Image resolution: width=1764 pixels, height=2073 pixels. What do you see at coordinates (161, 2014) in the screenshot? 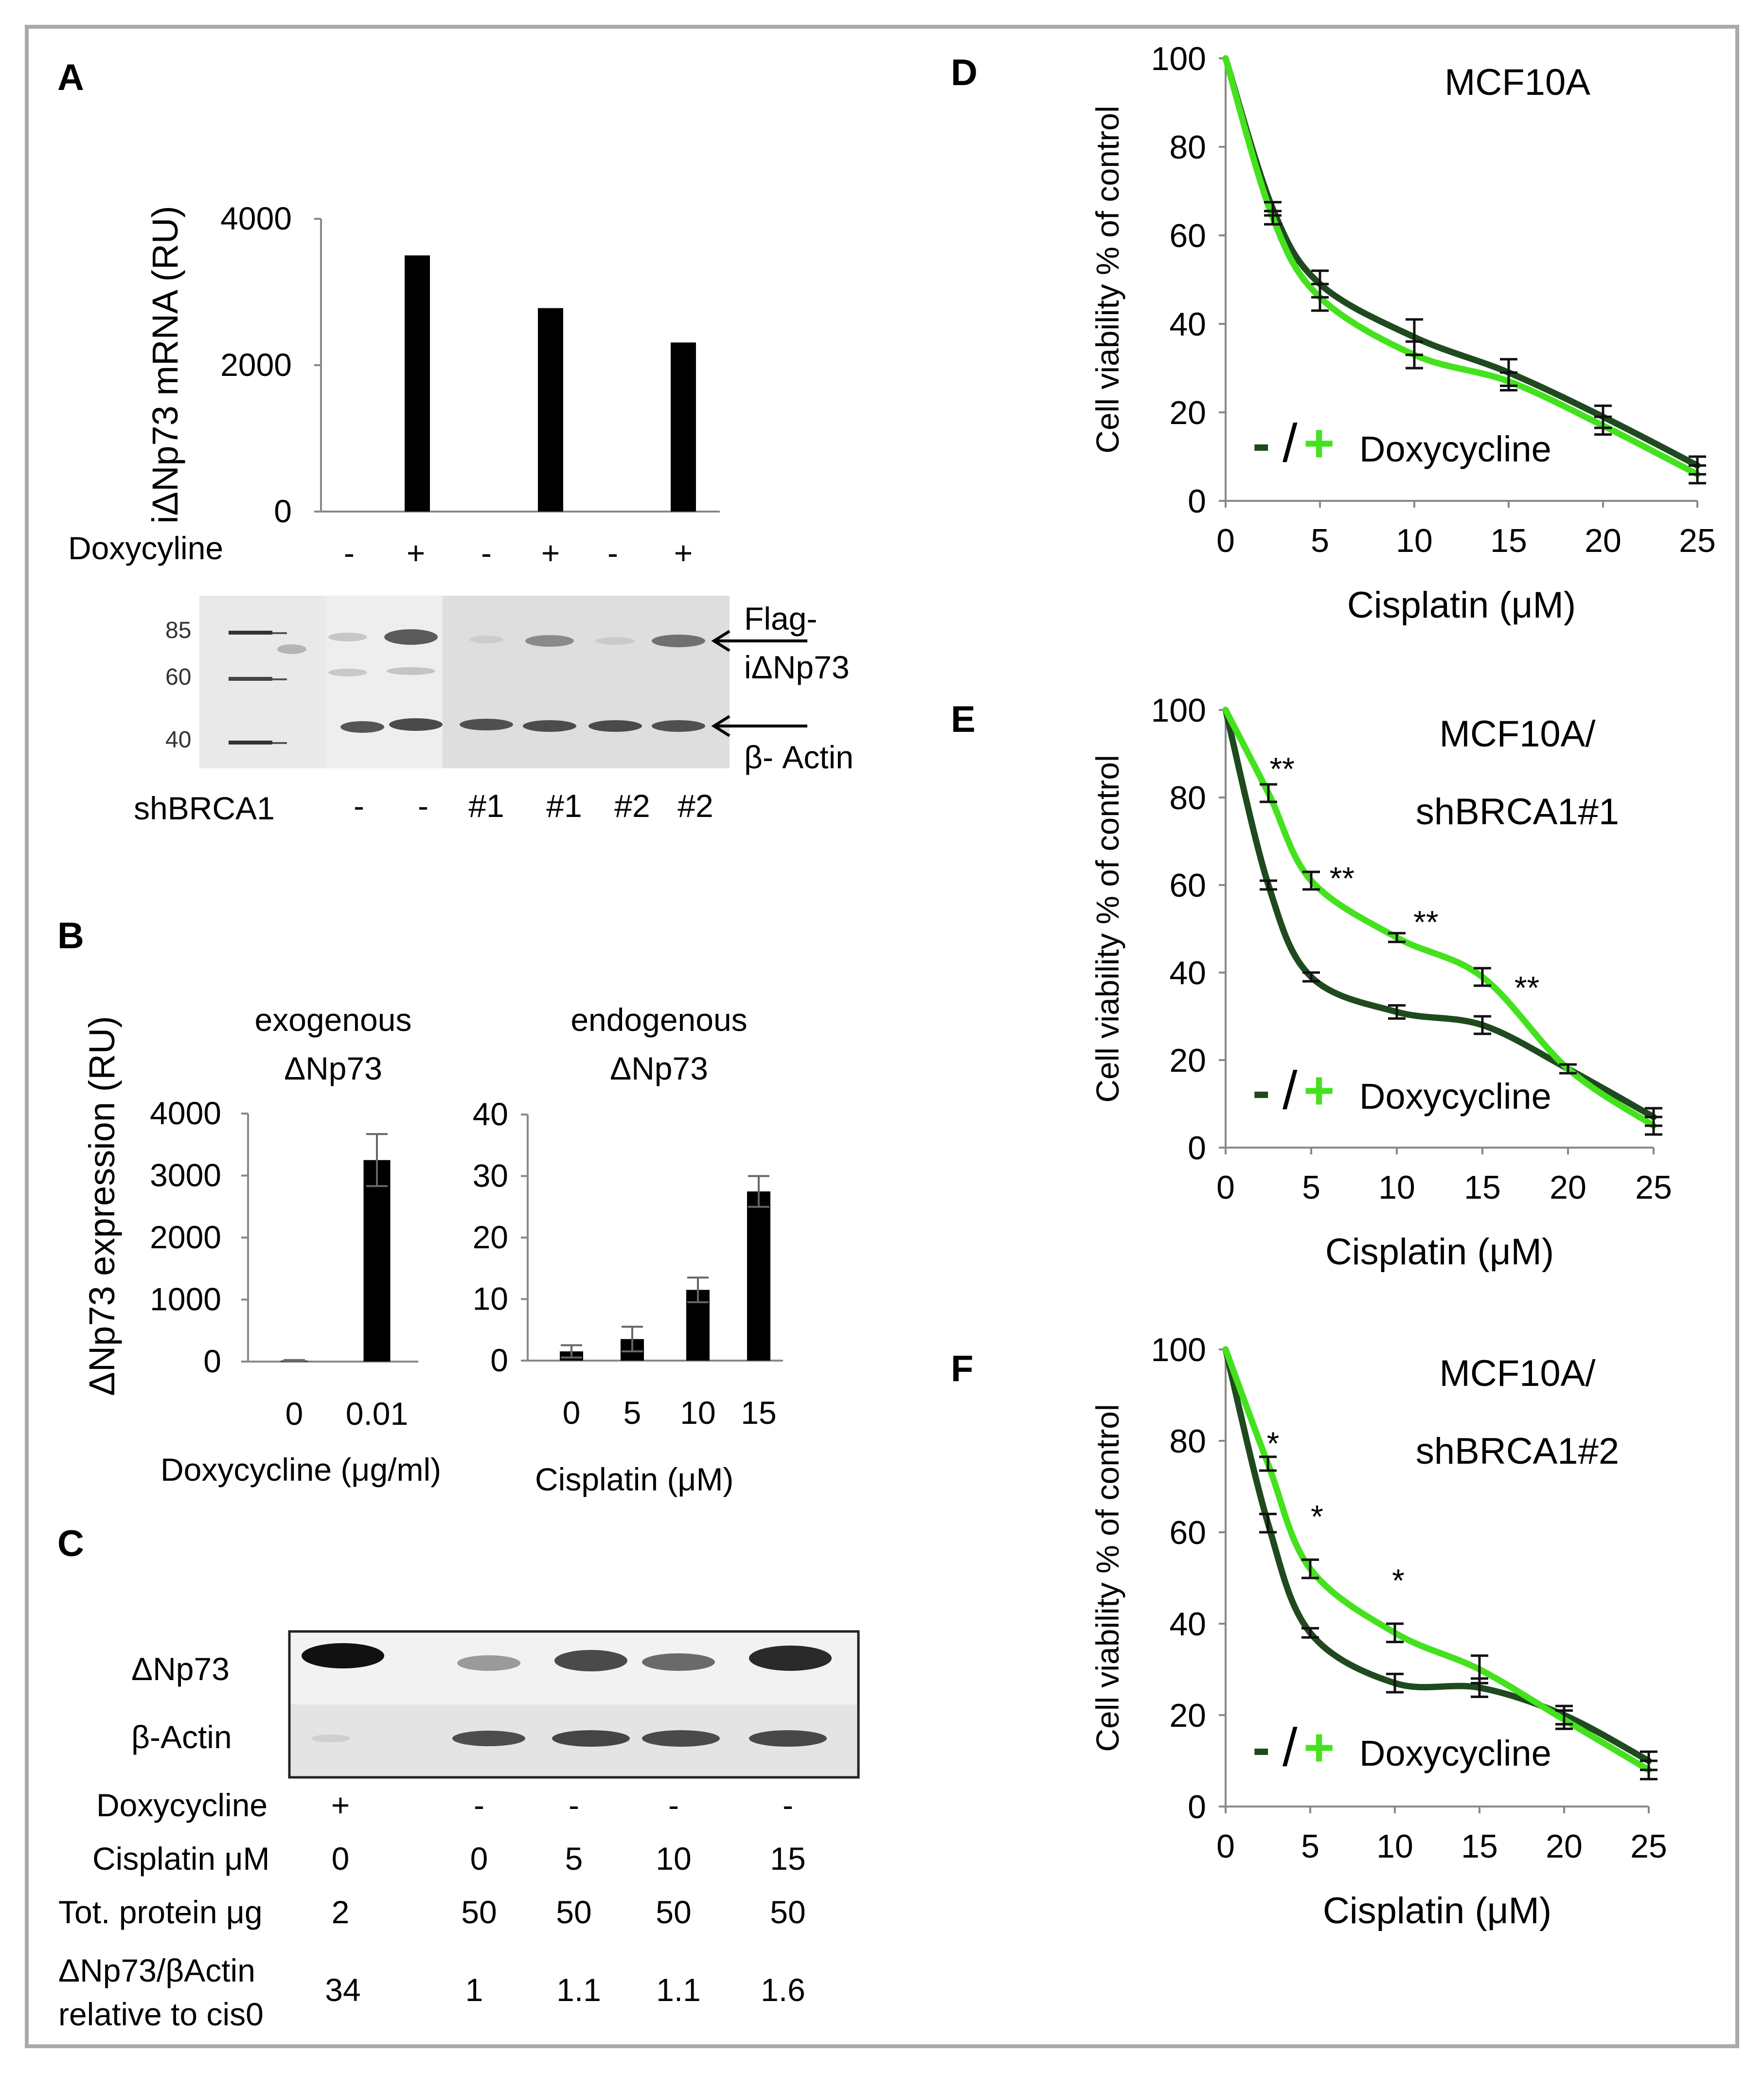
I see `row-label-ratio-line2: relative to cis0` at bounding box center [161, 2014].